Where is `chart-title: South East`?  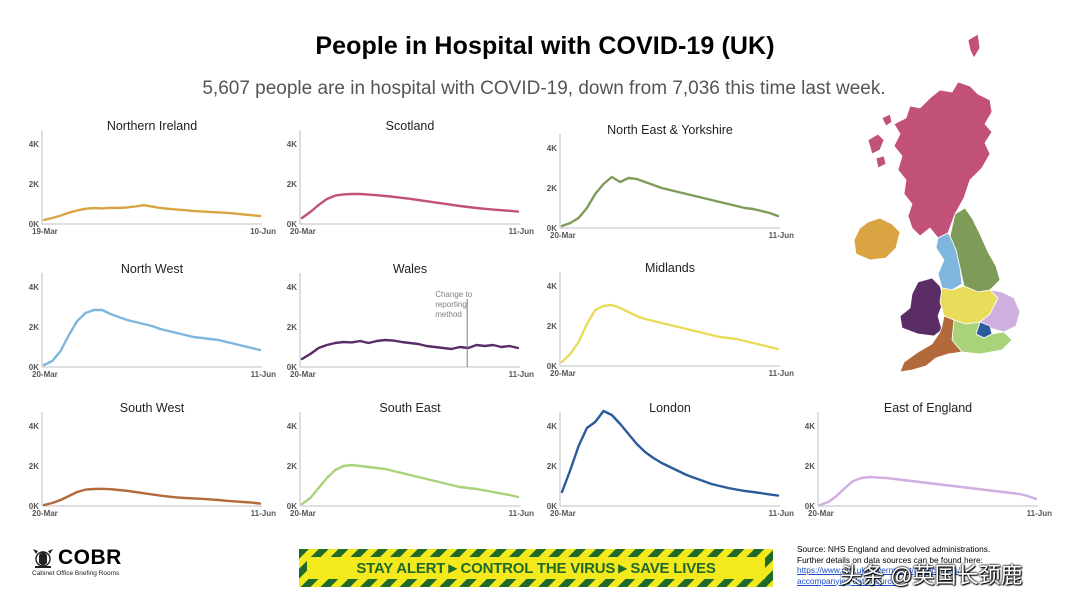 chart-title: South East is located at coordinates (410, 408).